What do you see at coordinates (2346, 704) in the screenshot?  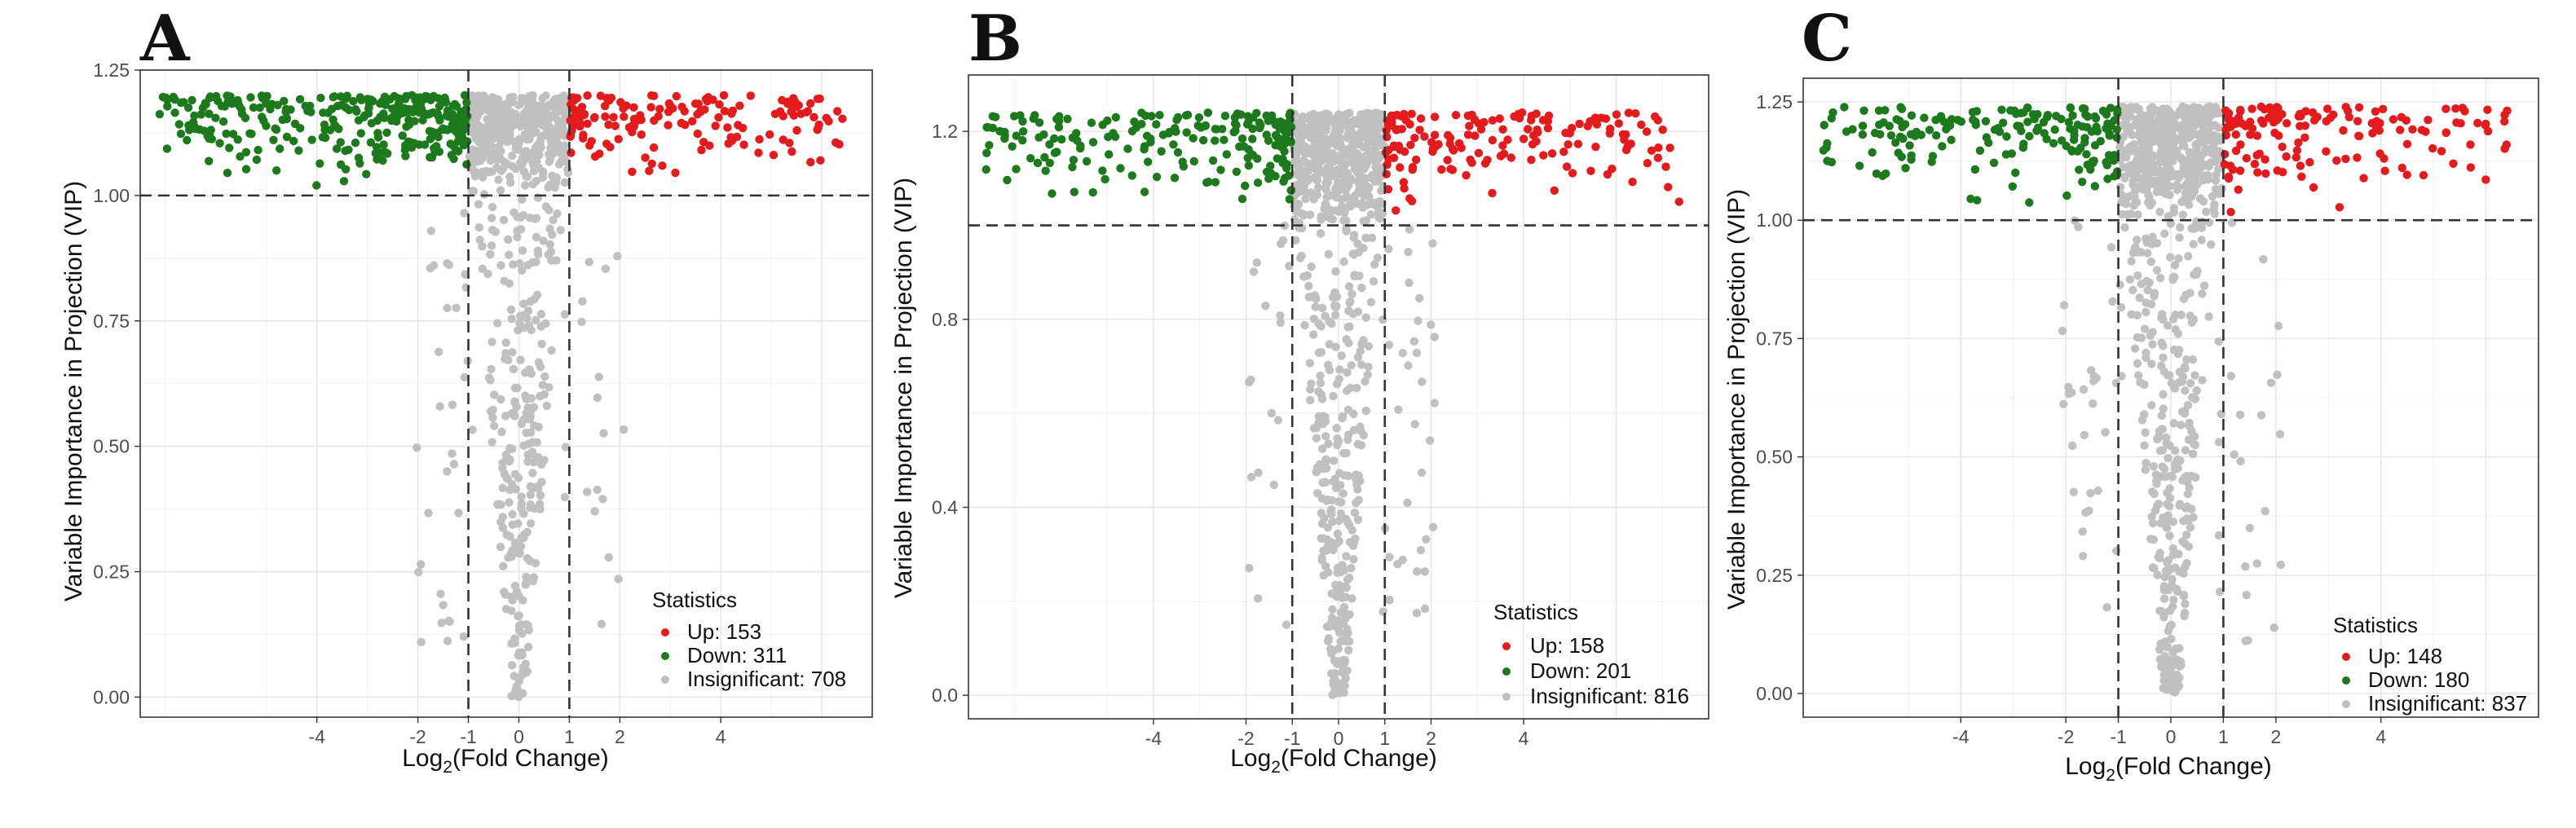 I see `legend-swatch-insignificant` at bounding box center [2346, 704].